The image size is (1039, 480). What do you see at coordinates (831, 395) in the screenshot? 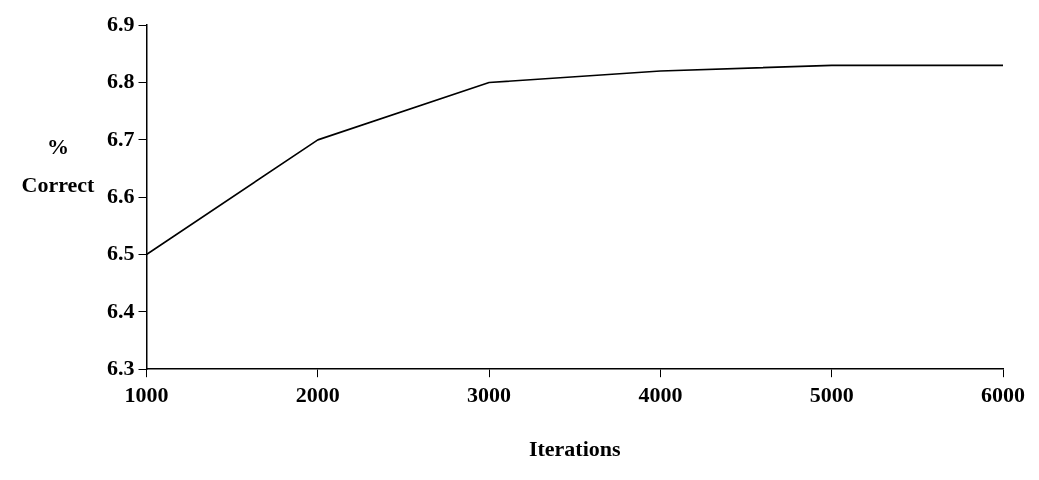
I see `x-tick-label: 5000` at bounding box center [831, 395].